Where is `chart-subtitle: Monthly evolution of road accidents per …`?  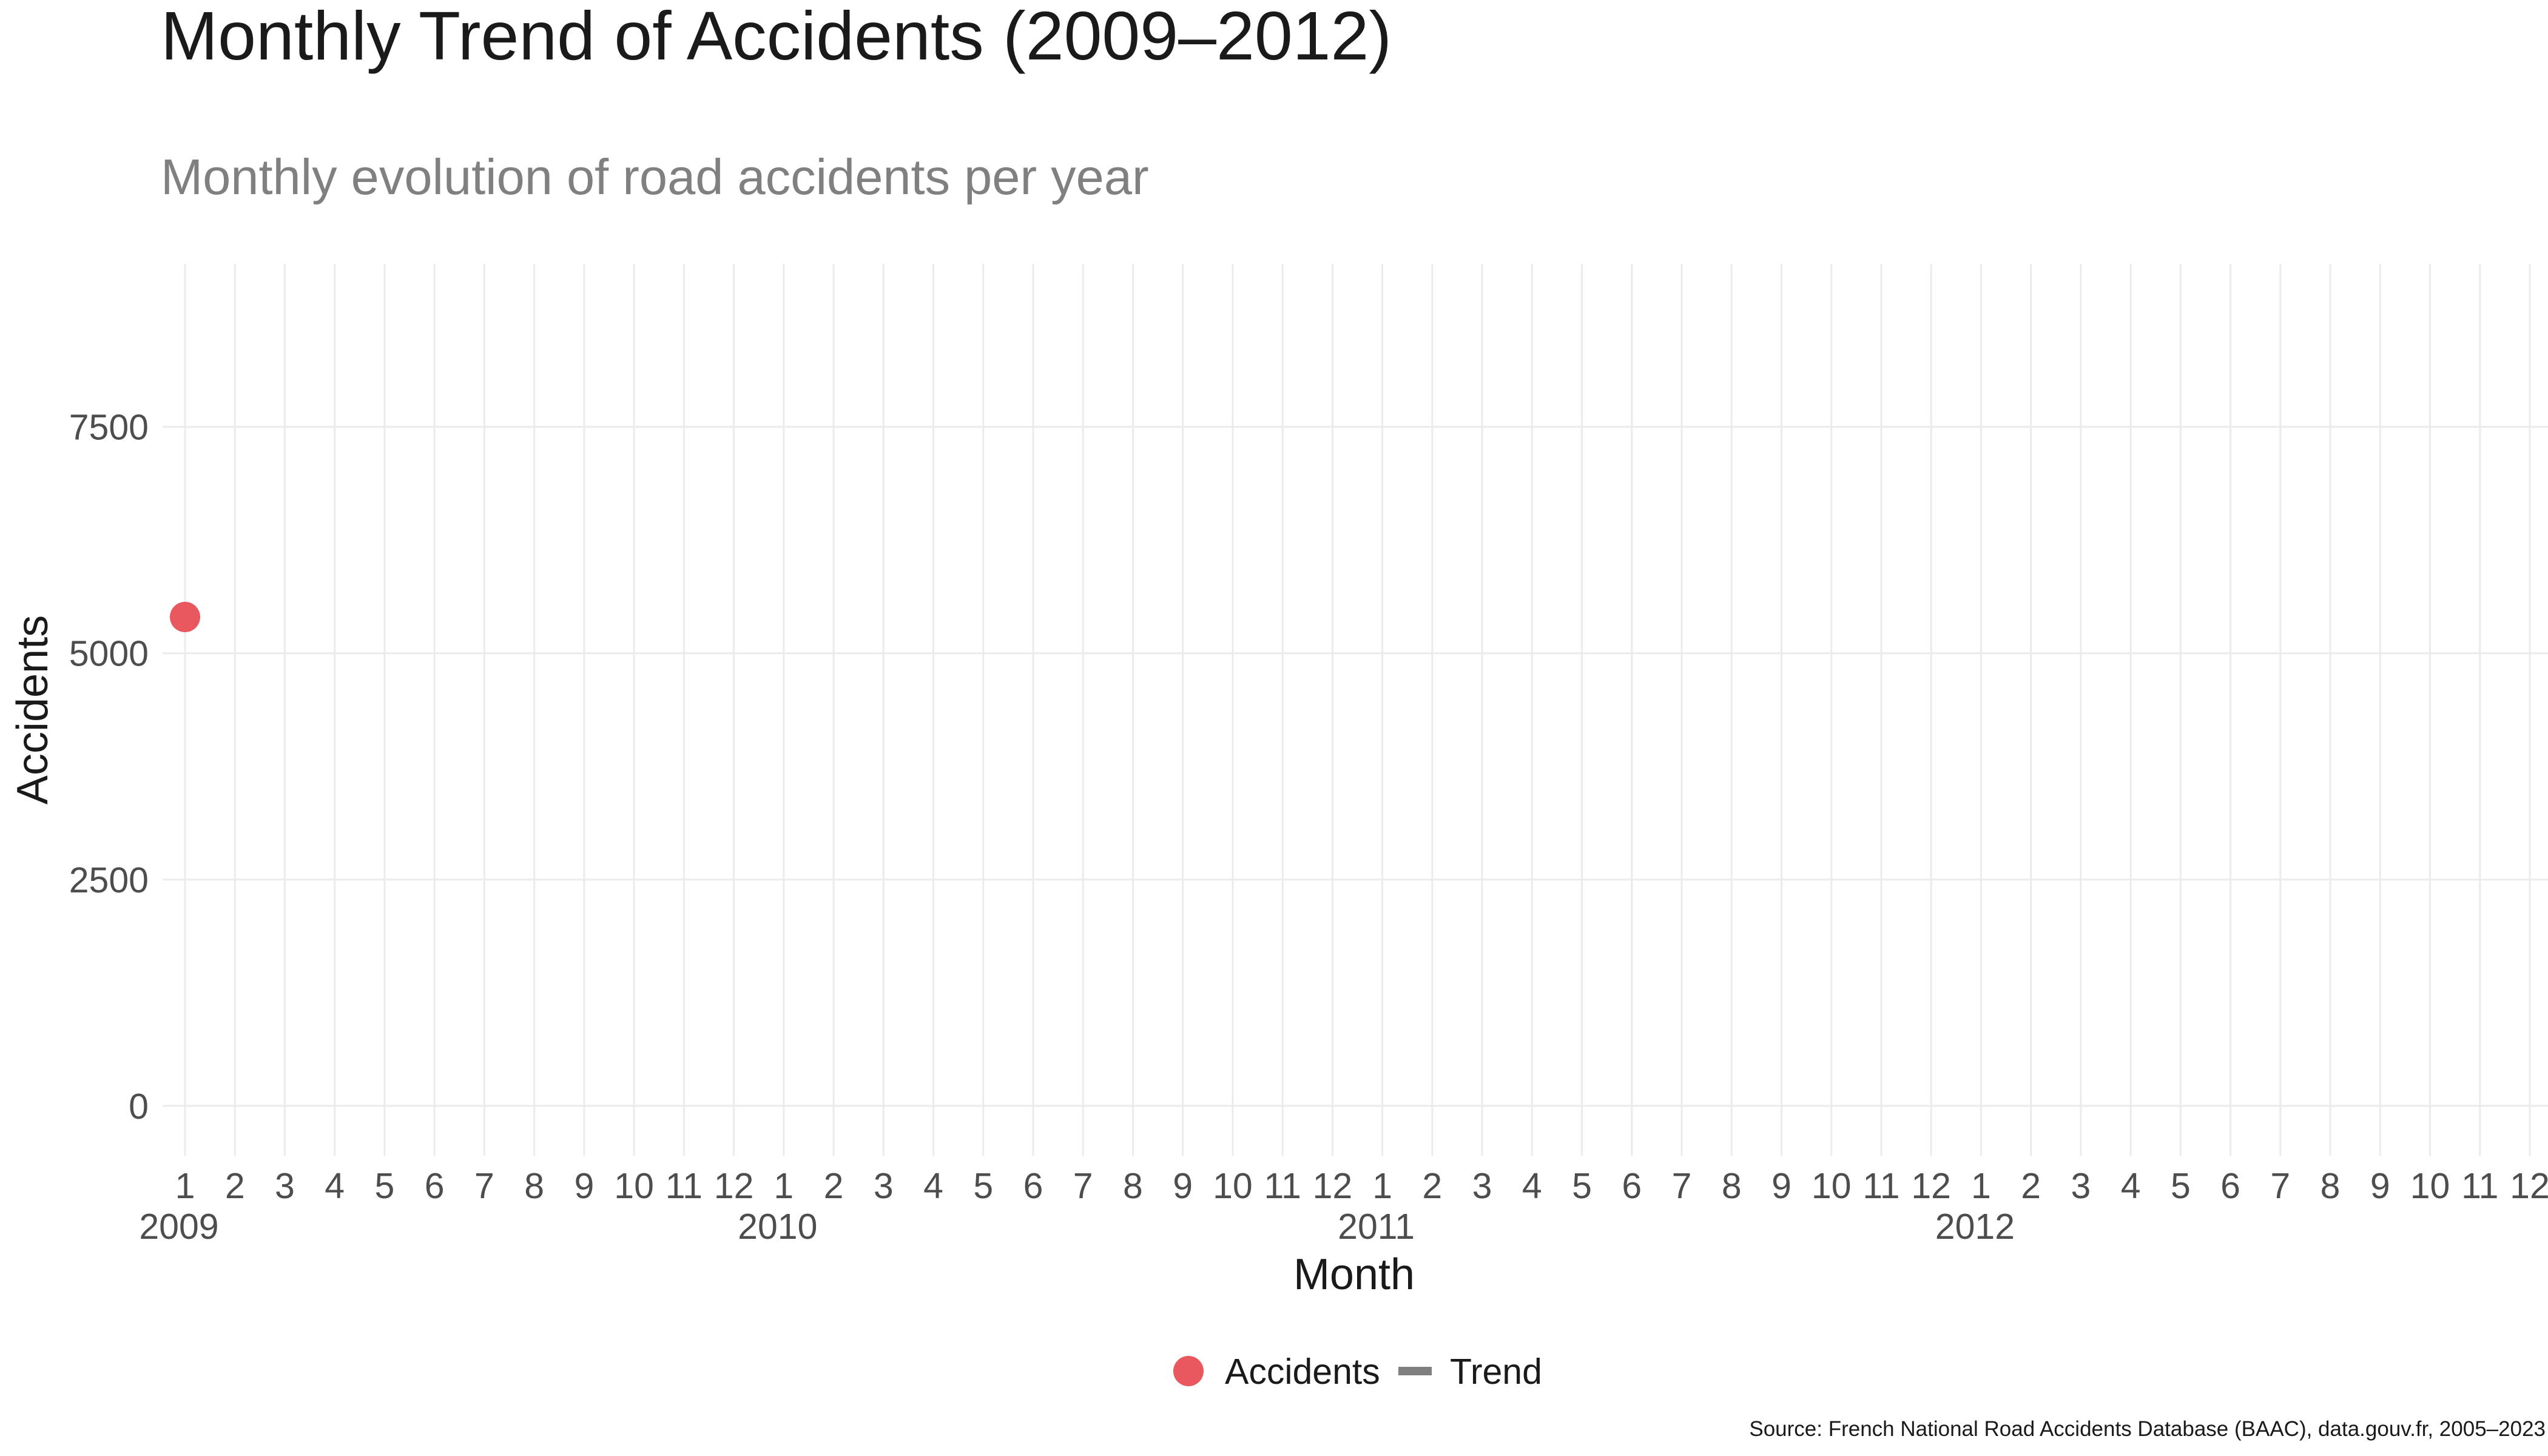 chart-subtitle: Monthly evolution of road accidents per … is located at coordinates (655, 177).